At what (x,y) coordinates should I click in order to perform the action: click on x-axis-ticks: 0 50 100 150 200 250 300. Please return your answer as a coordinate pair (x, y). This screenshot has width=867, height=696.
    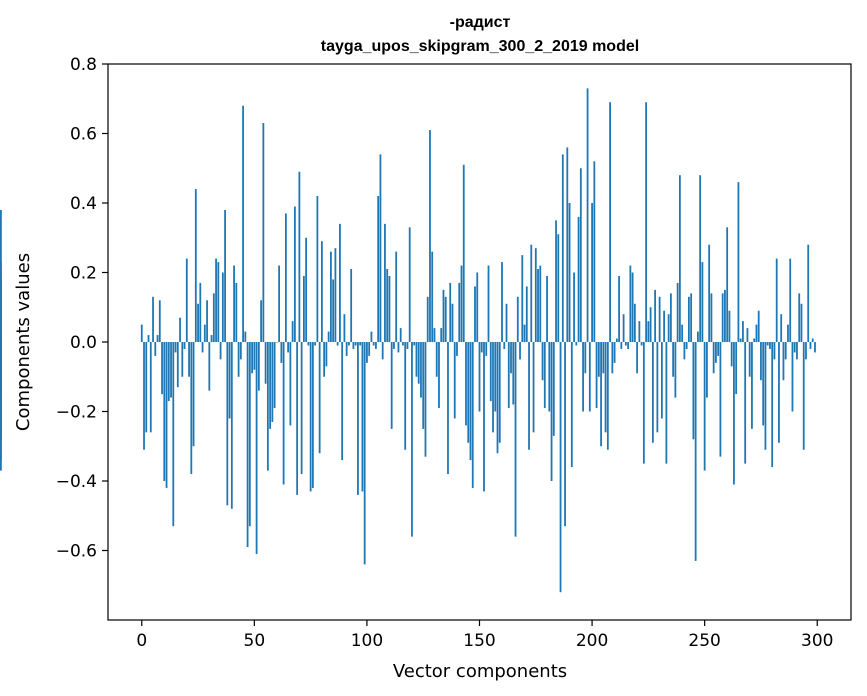
    Looking at the image, I should click on (484, 635).